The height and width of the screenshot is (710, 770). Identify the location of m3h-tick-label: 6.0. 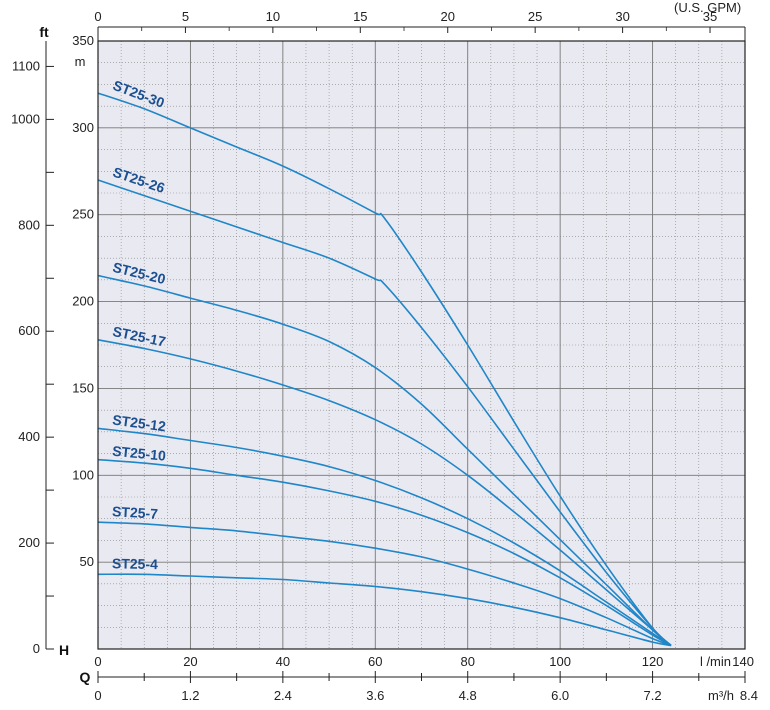
(560, 695).